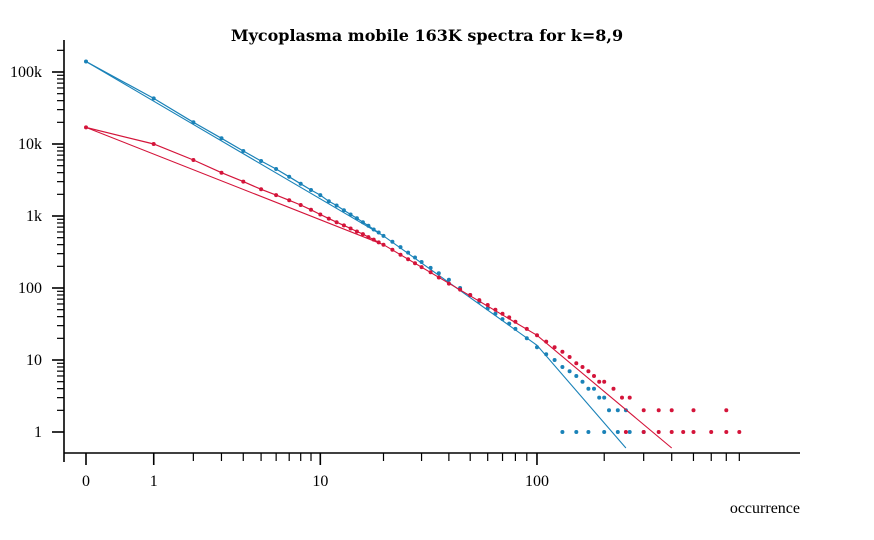  I want to click on y-tick-label: 10k, so click(30, 144).